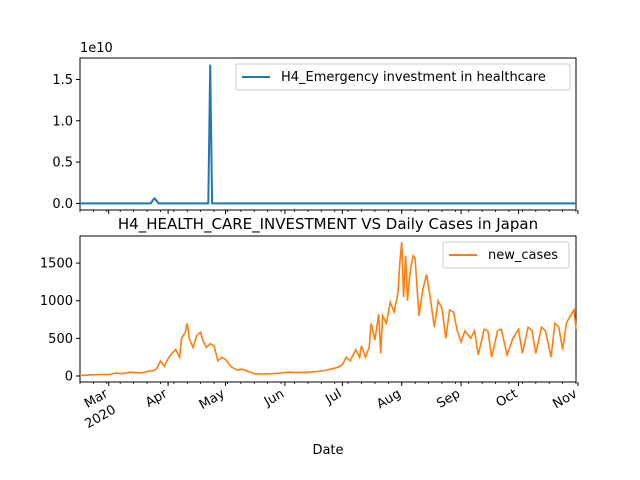 The image size is (640, 480). What do you see at coordinates (62, 80) in the screenshot?
I see `y-tick-label: 1.5` at bounding box center [62, 80].